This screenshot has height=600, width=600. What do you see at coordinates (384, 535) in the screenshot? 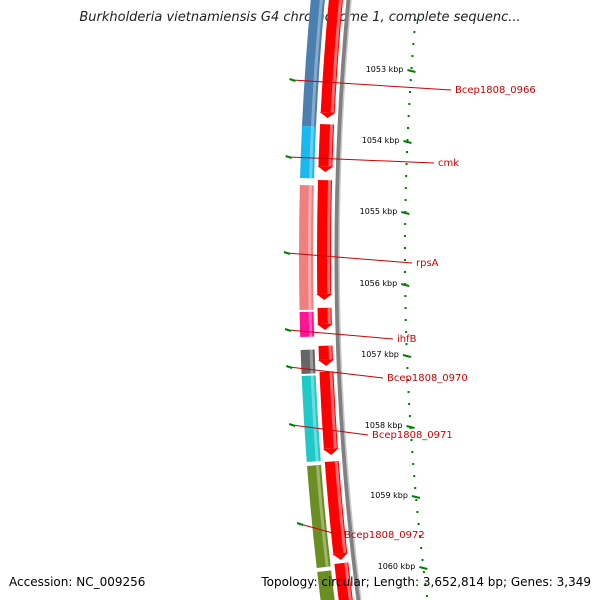
I see `gene-label-Bcep1808_0972: Bcep1808_0972` at bounding box center [384, 535].